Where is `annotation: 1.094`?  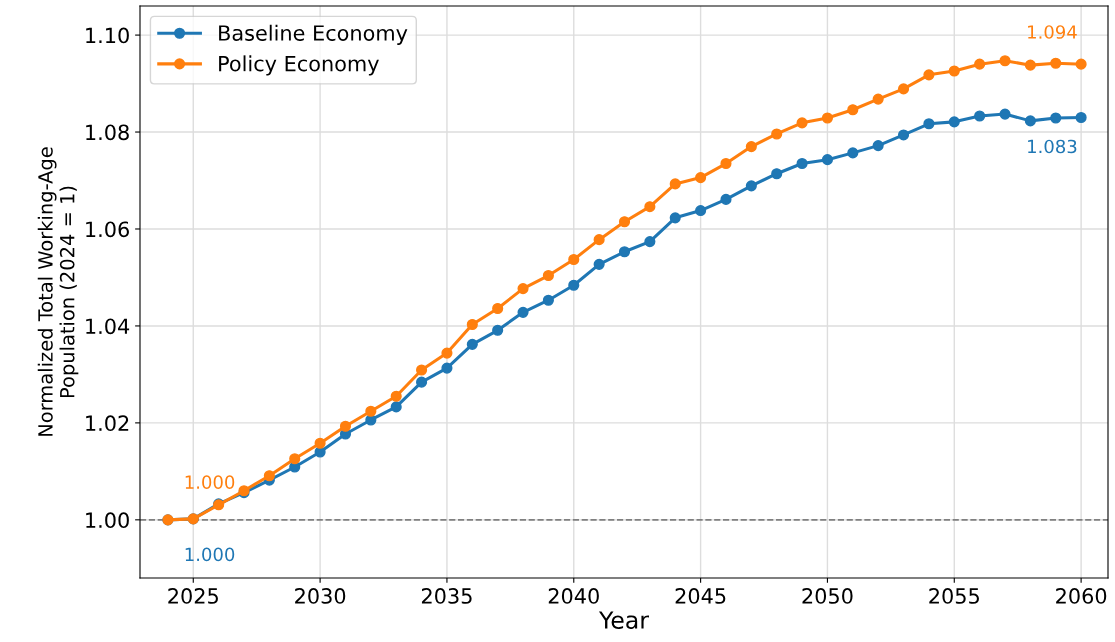 annotation: 1.094 is located at coordinates (1052, 32).